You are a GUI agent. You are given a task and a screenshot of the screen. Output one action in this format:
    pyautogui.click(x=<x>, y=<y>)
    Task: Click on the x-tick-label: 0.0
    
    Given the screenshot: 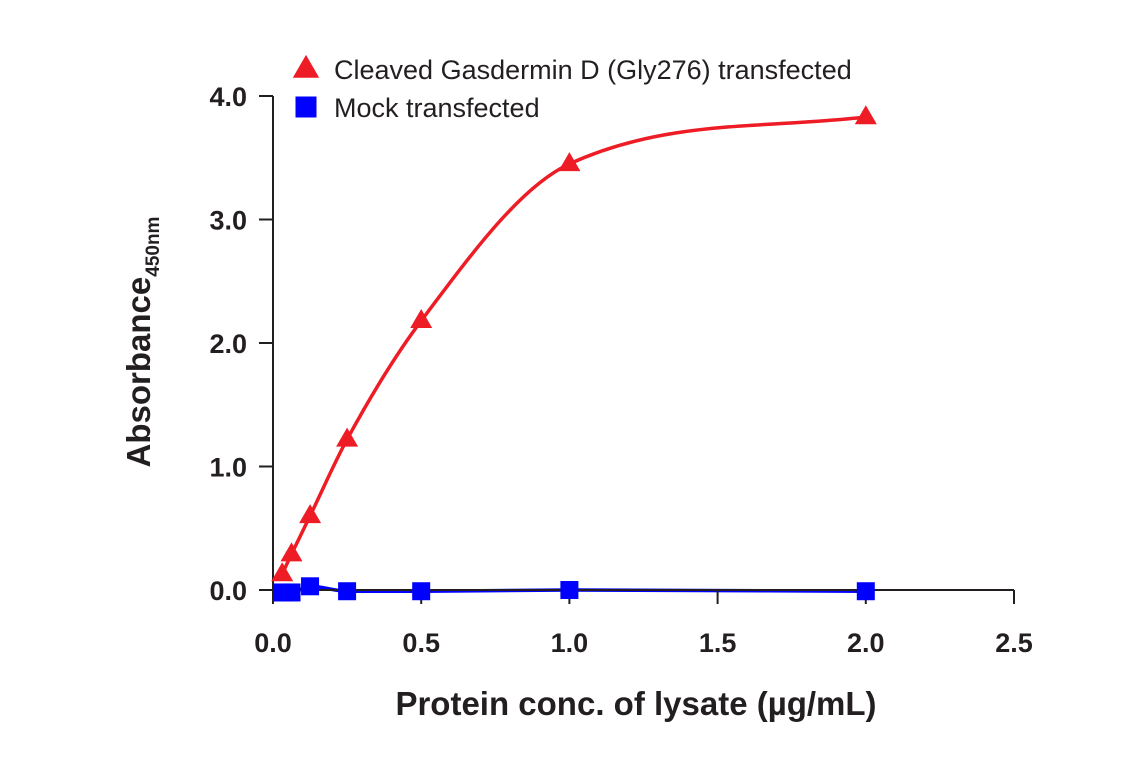 What is the action you would take?
    pyautogui.click(x=273, y=643)
    